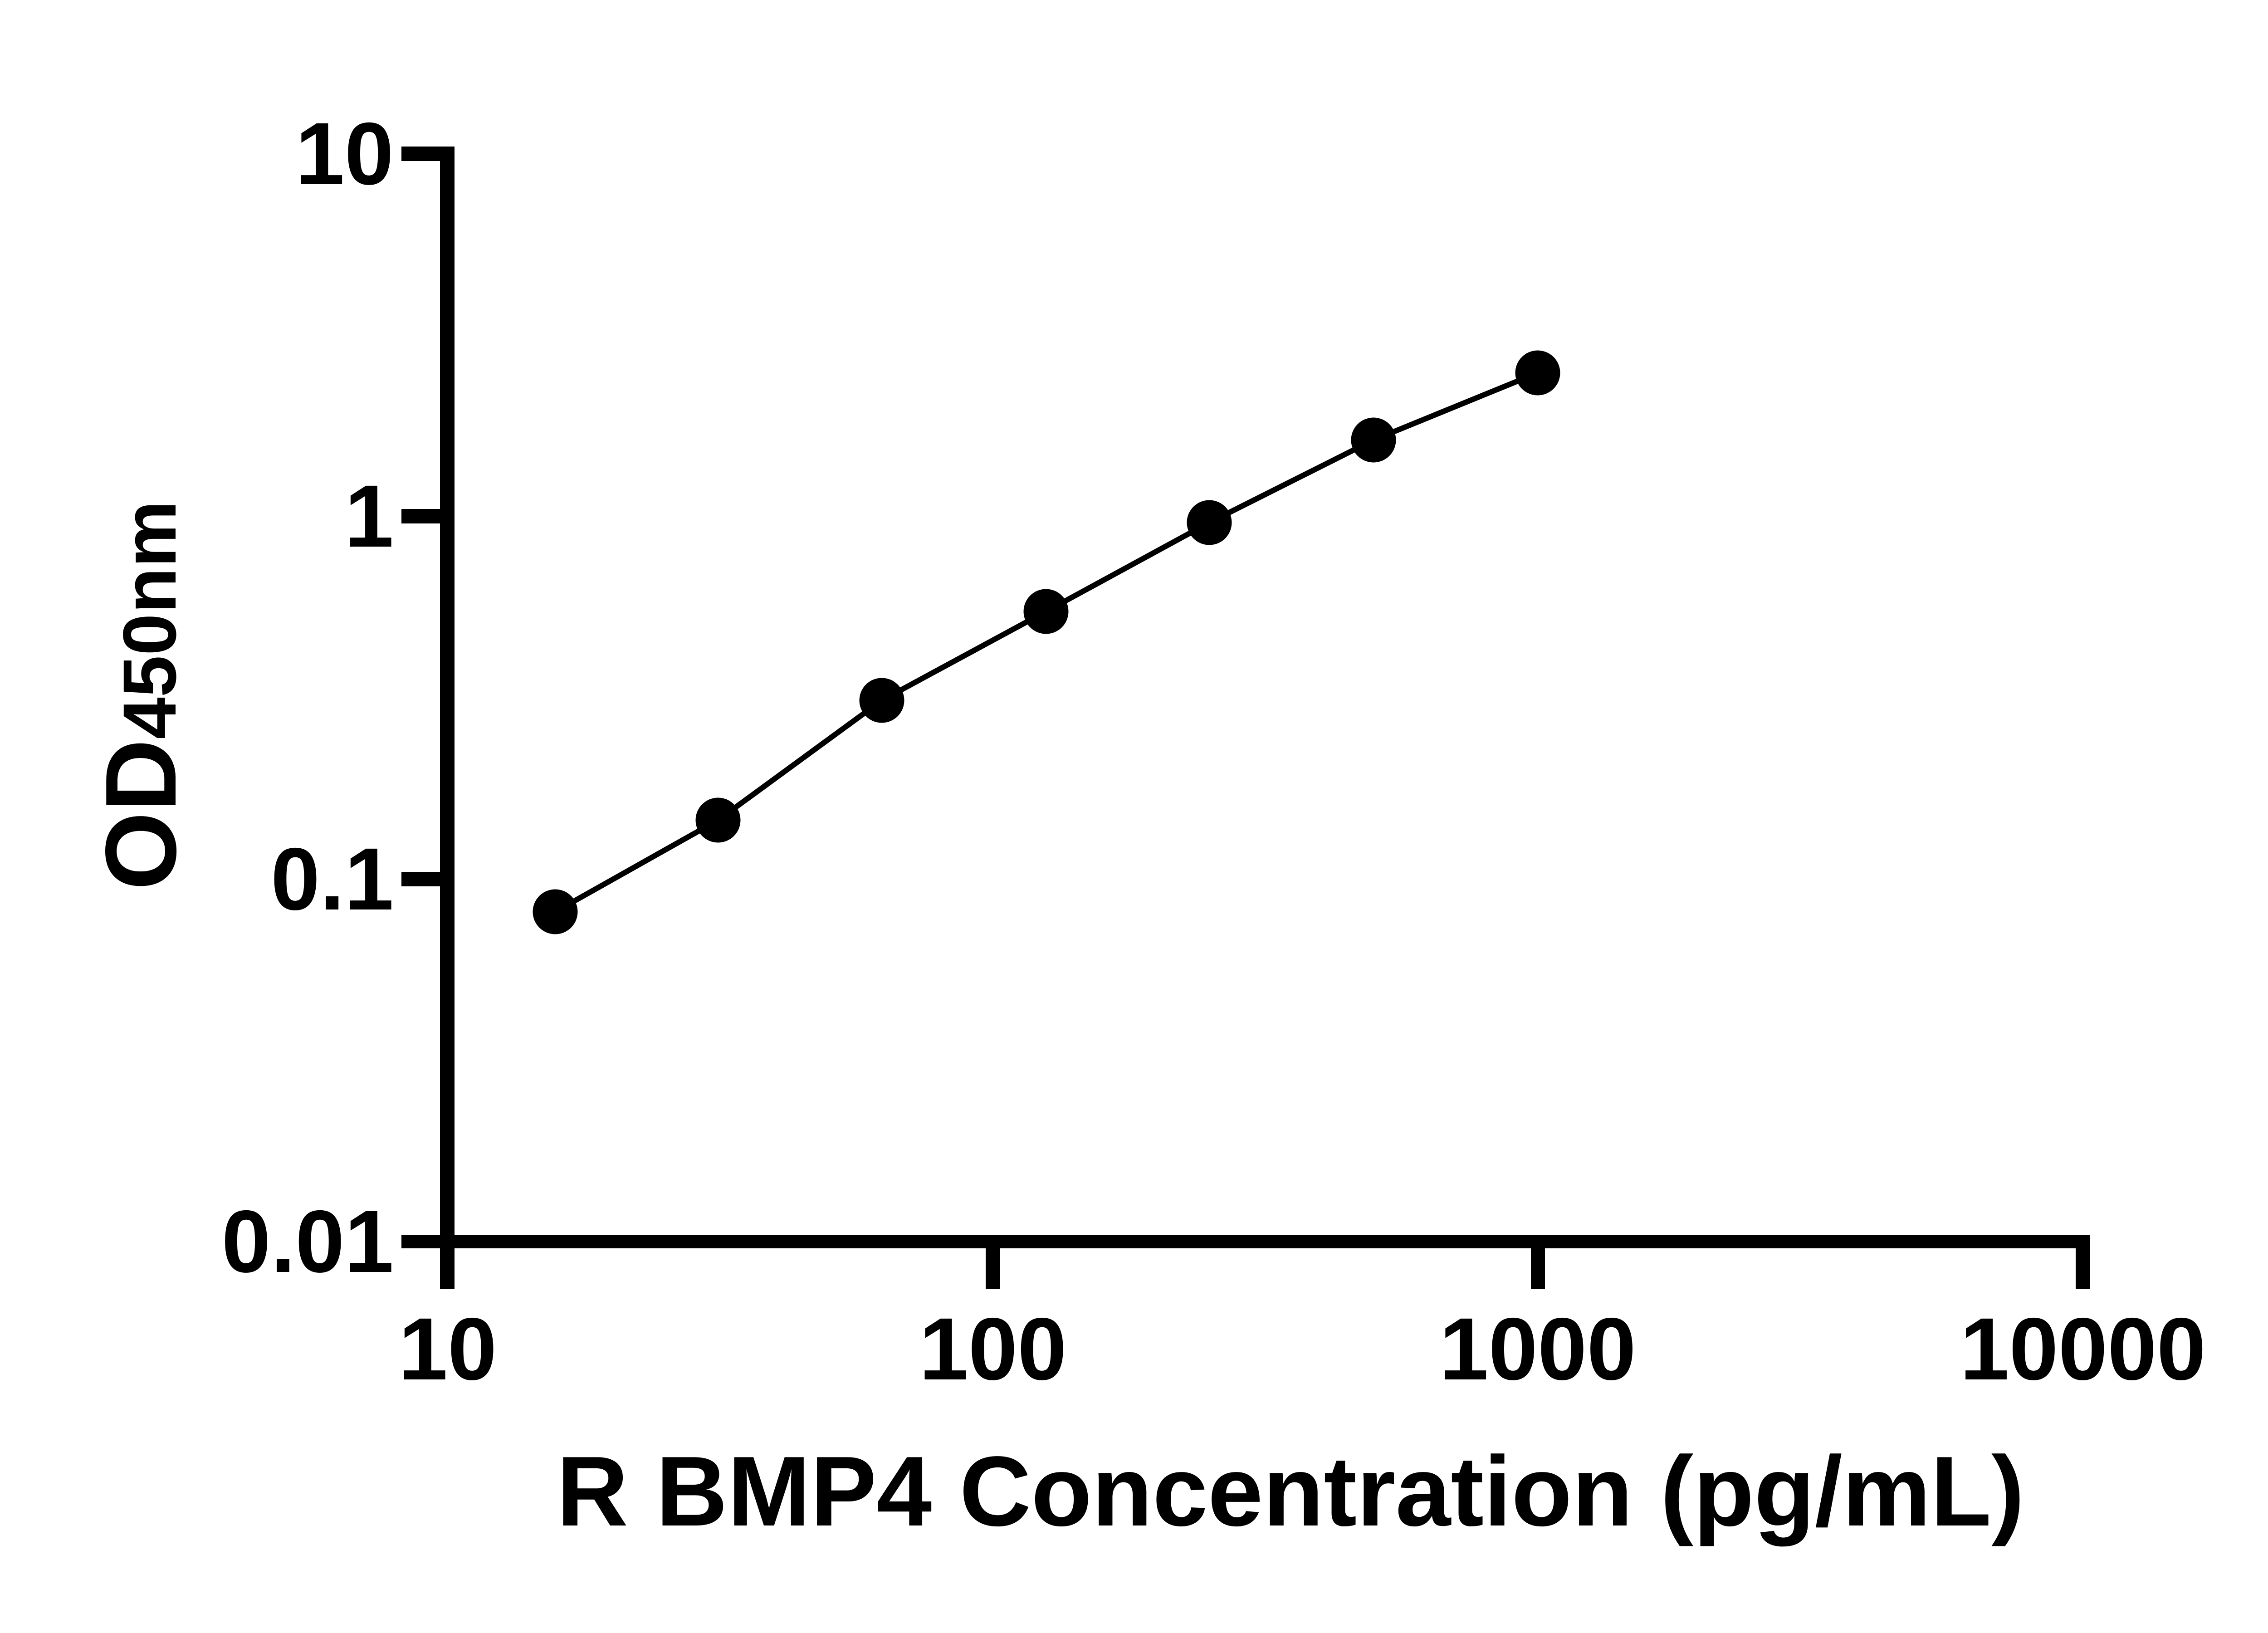  Describe the element at coordinates (993, 1349) in the screenshot. I see `svg-text: 100` at that location.